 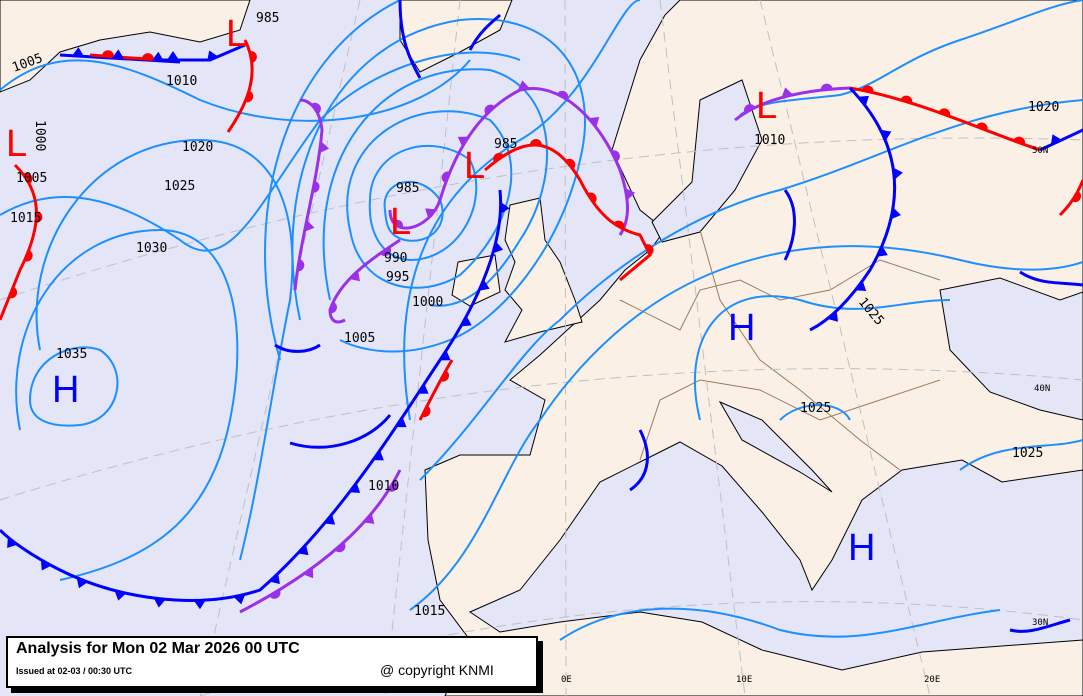 I want to click on lon-label: 20E, so click(x=932, y=680).